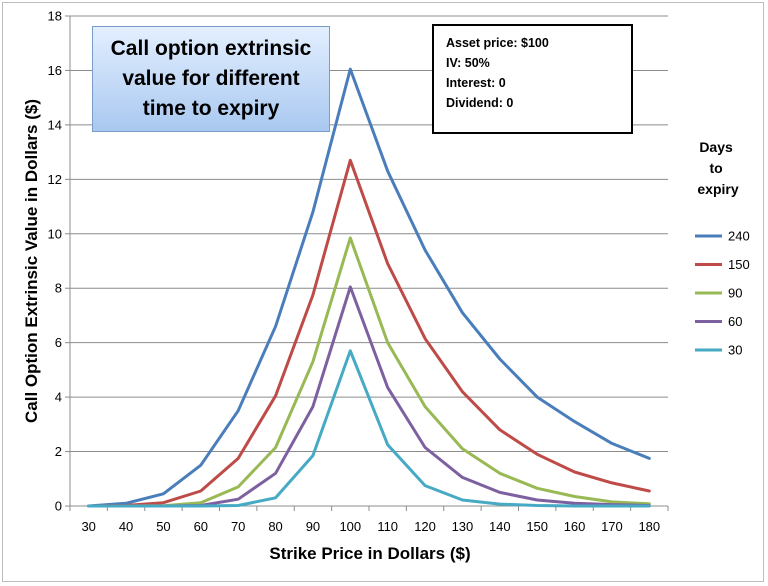 The height and width of the screenshot is (586, 768). I want to click on legend-title-line: to, so click(715, 168).